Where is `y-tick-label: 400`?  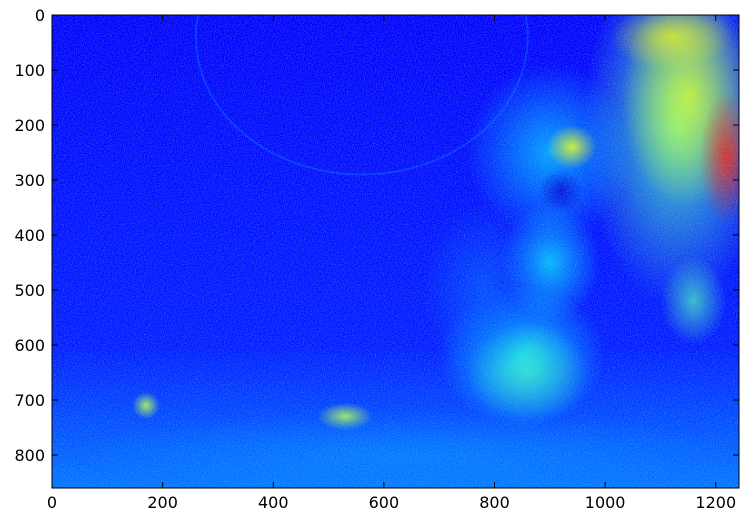 y-tick-label: 400 is located at coordinates (29, 235).